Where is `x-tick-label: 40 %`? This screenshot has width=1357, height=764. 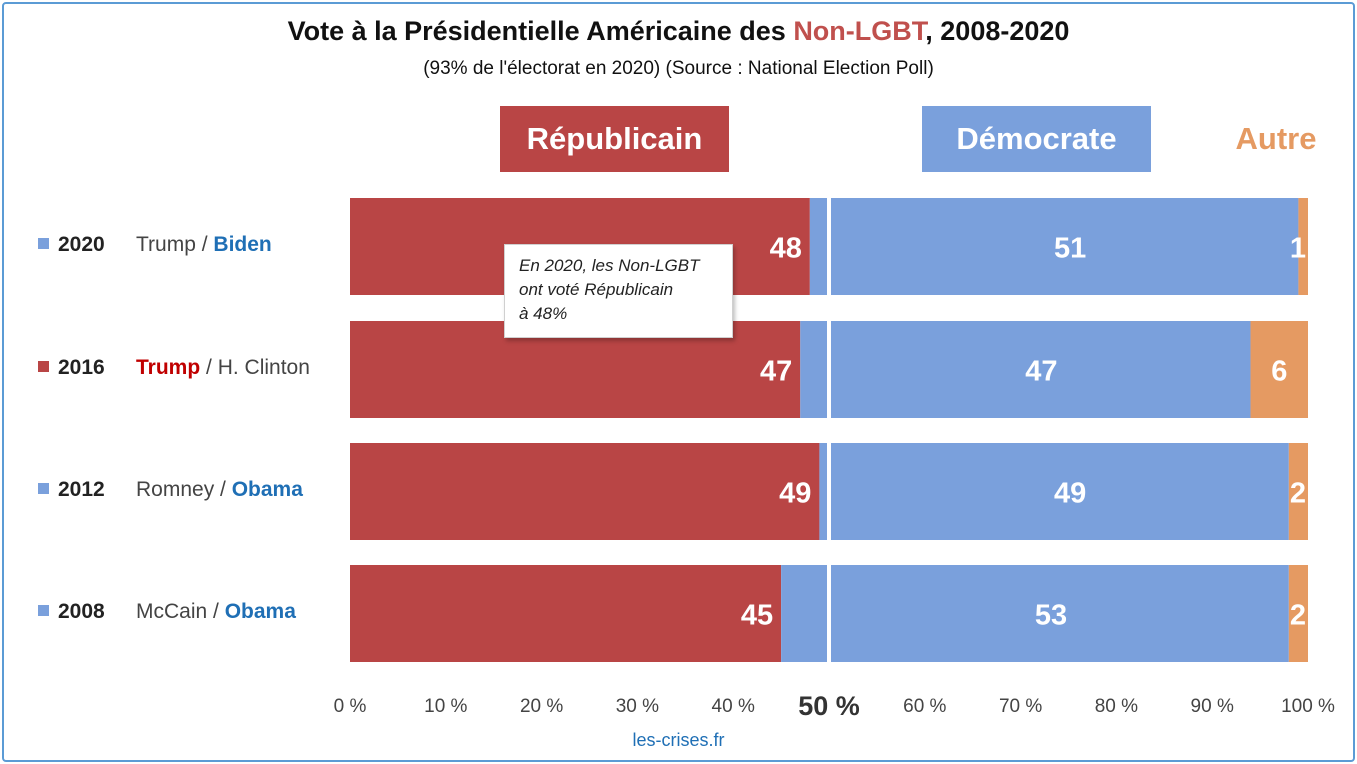
x-tick-label: 40 % is located at coordinates (733, 706).